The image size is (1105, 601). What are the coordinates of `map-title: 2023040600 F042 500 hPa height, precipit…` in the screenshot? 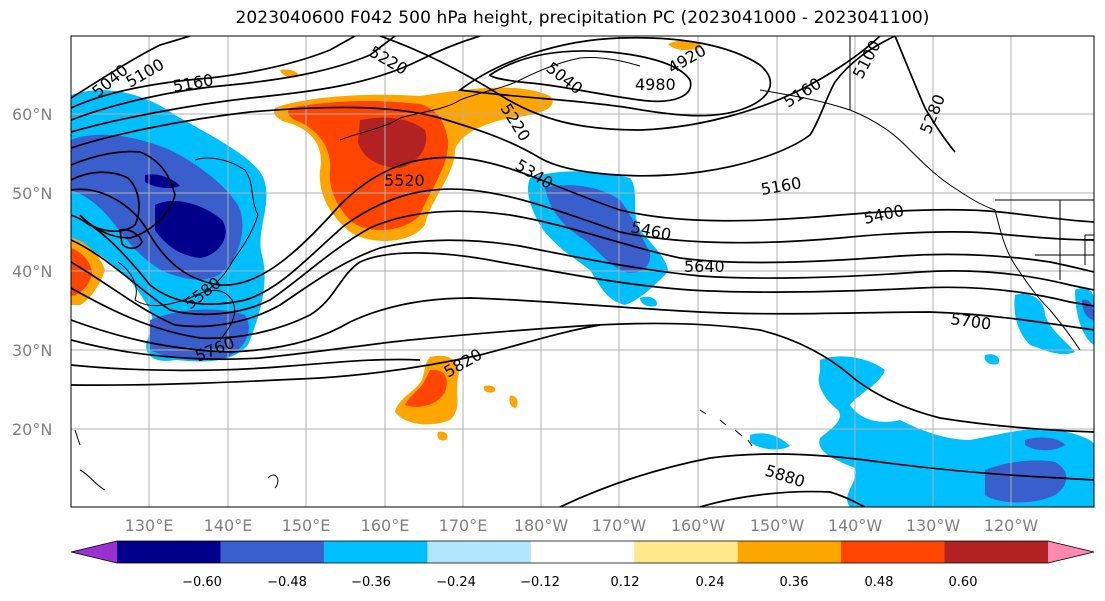 It's located at (582, 18).